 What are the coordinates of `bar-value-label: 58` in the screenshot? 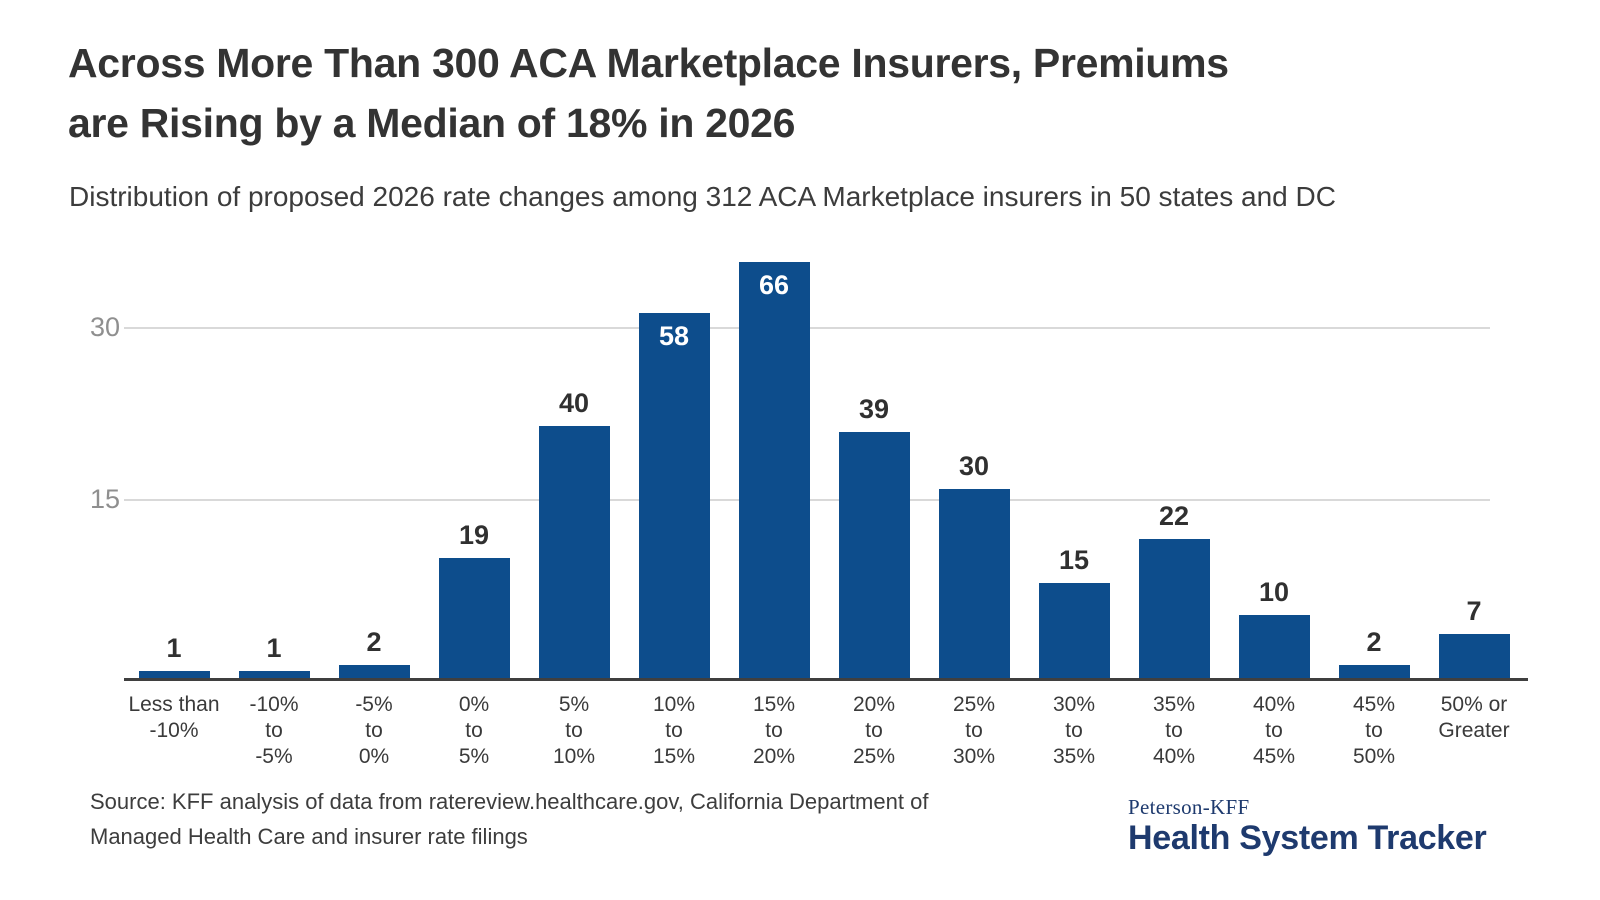 It's located at (674, 336).